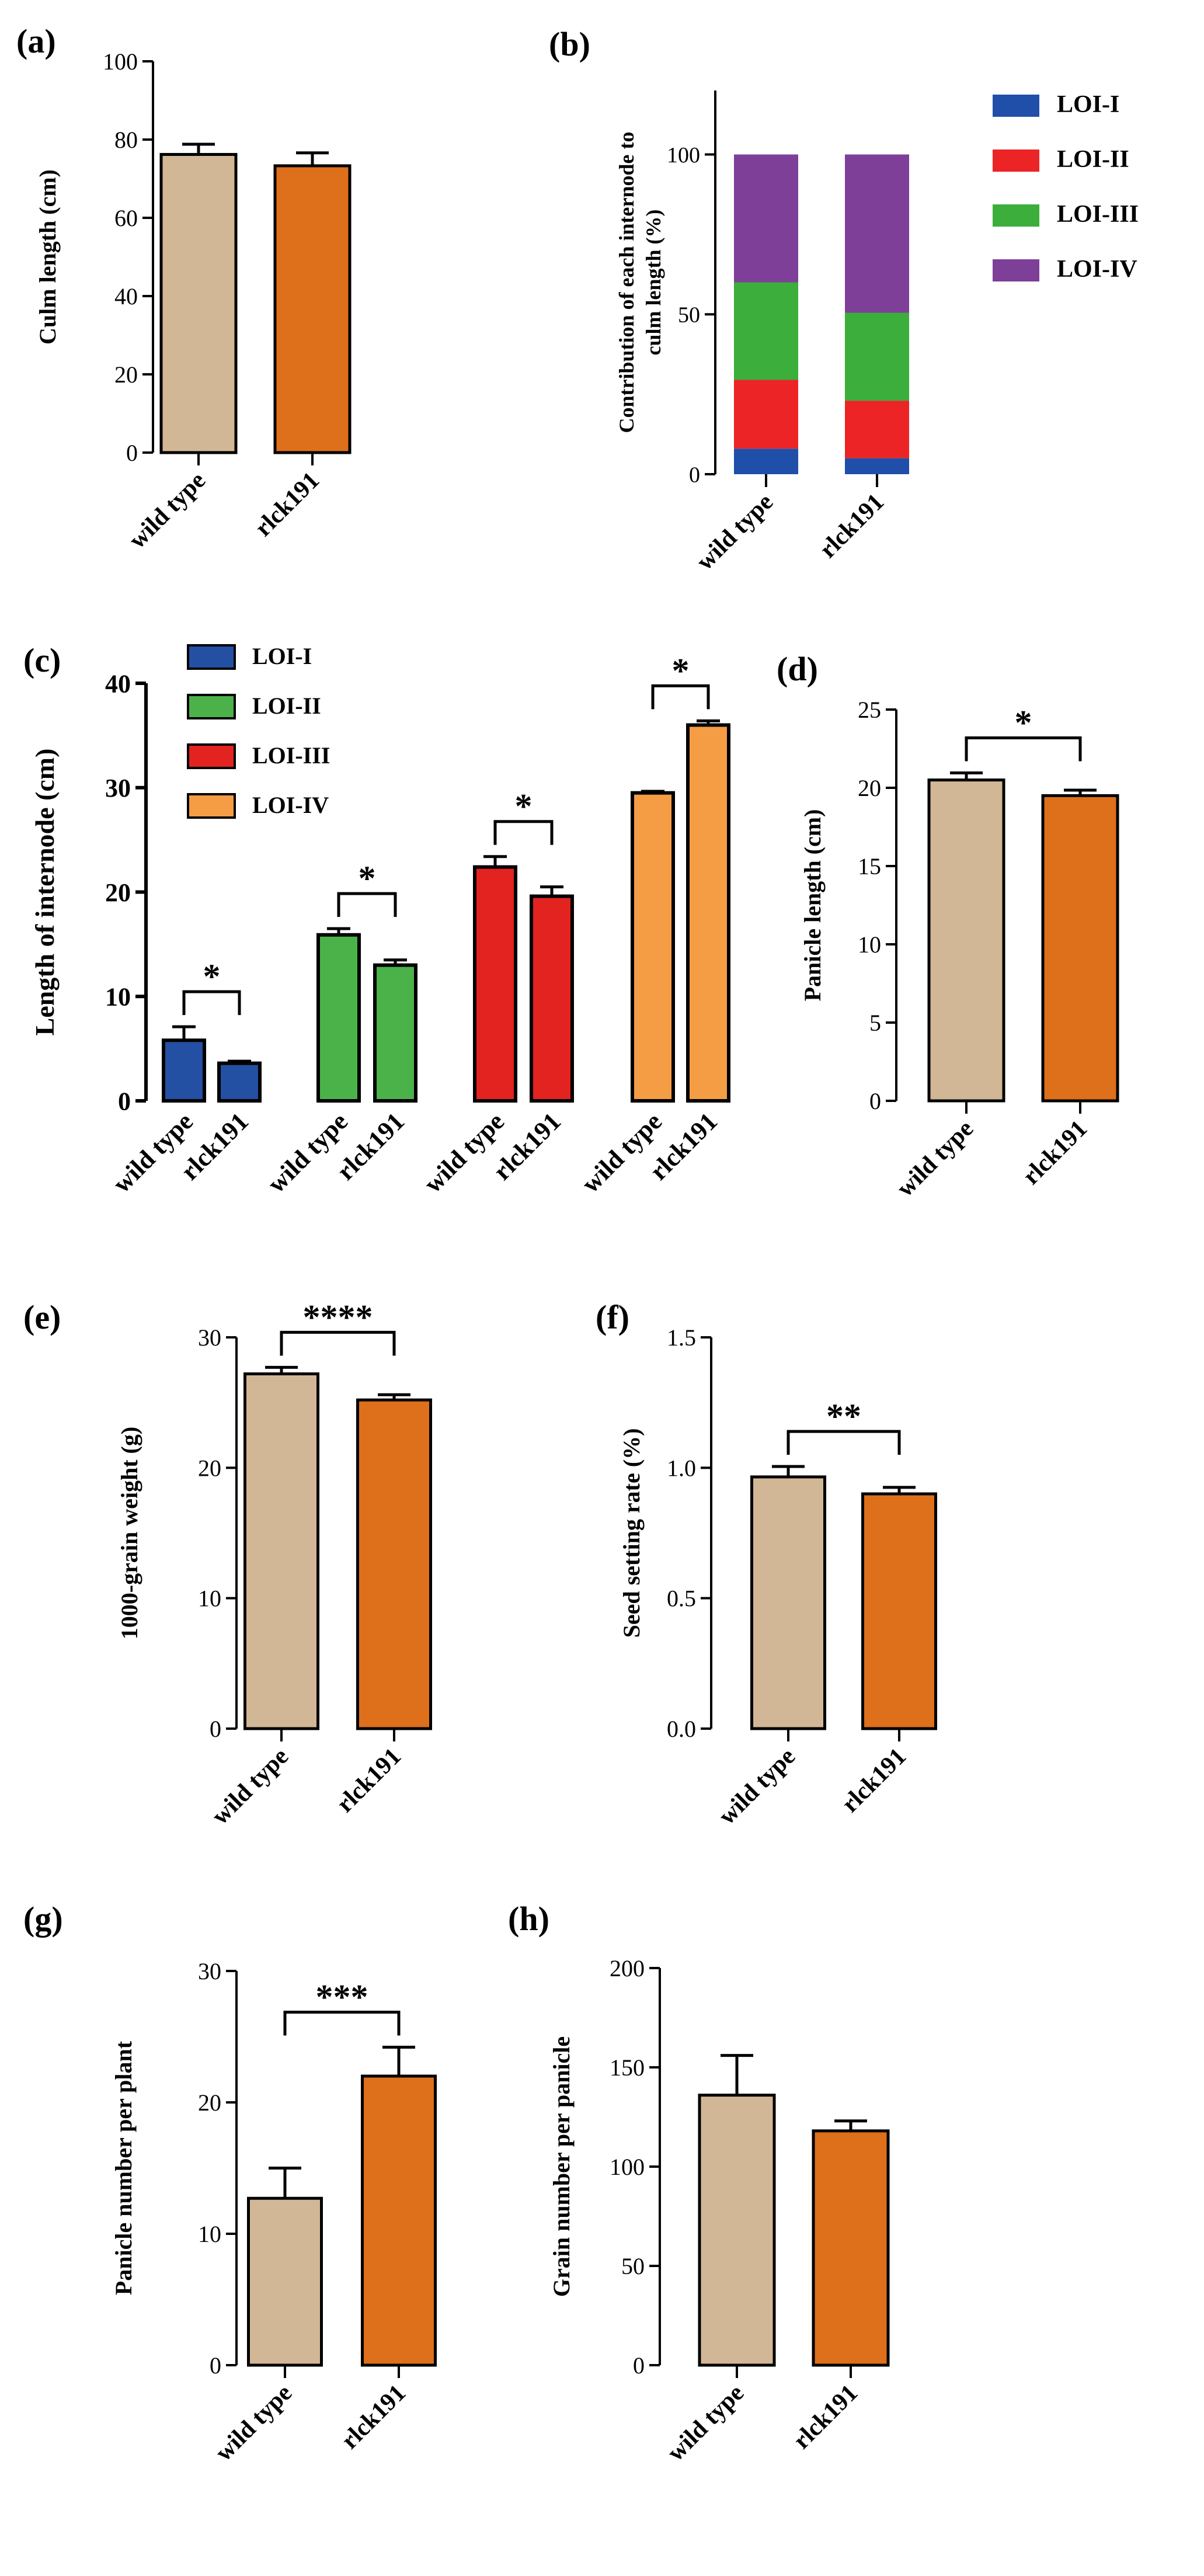 The image size is (1204, 2576). I want to click on y-tick-label: 50, so click(689, 316).